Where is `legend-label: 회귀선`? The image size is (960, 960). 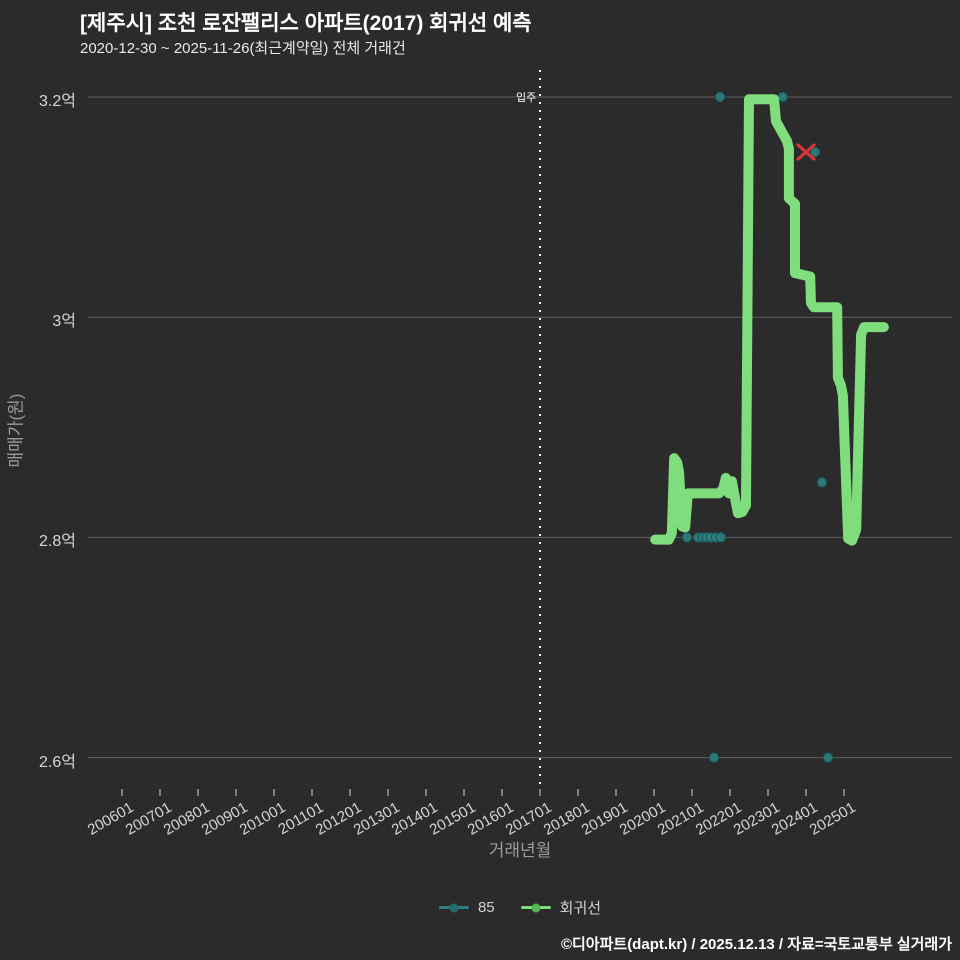 legend-label: 회귀선 is located at coordinates (580, 908).